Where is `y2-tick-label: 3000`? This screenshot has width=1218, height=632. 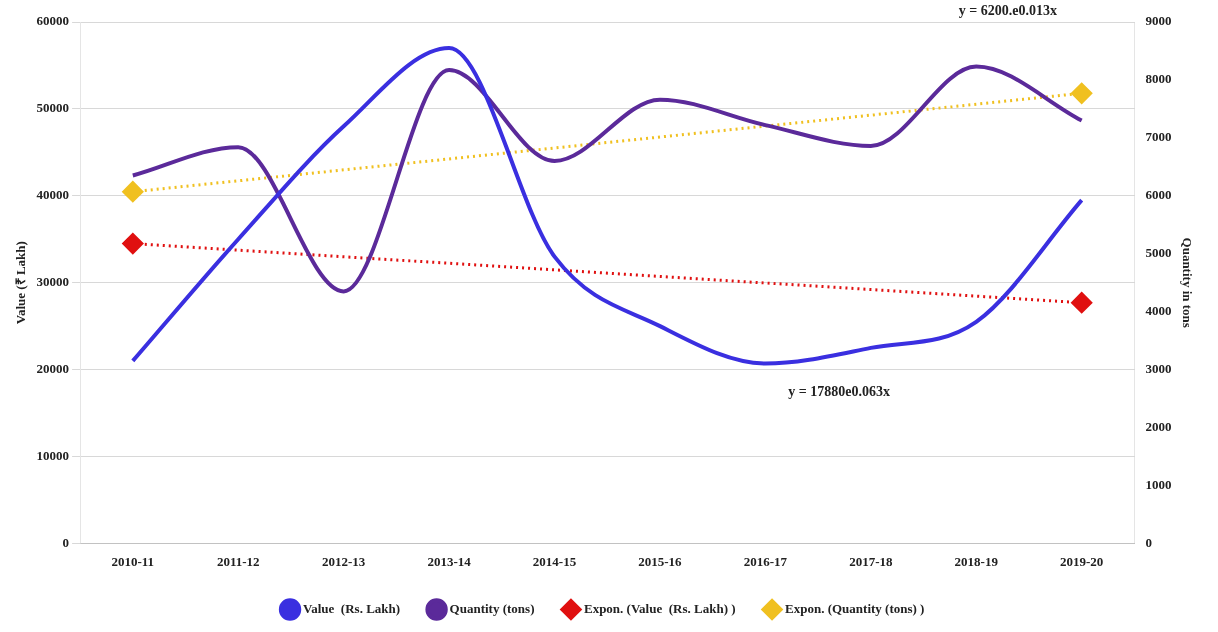 y2-tick-label: 3000 is located at coordinates (1158, 368).